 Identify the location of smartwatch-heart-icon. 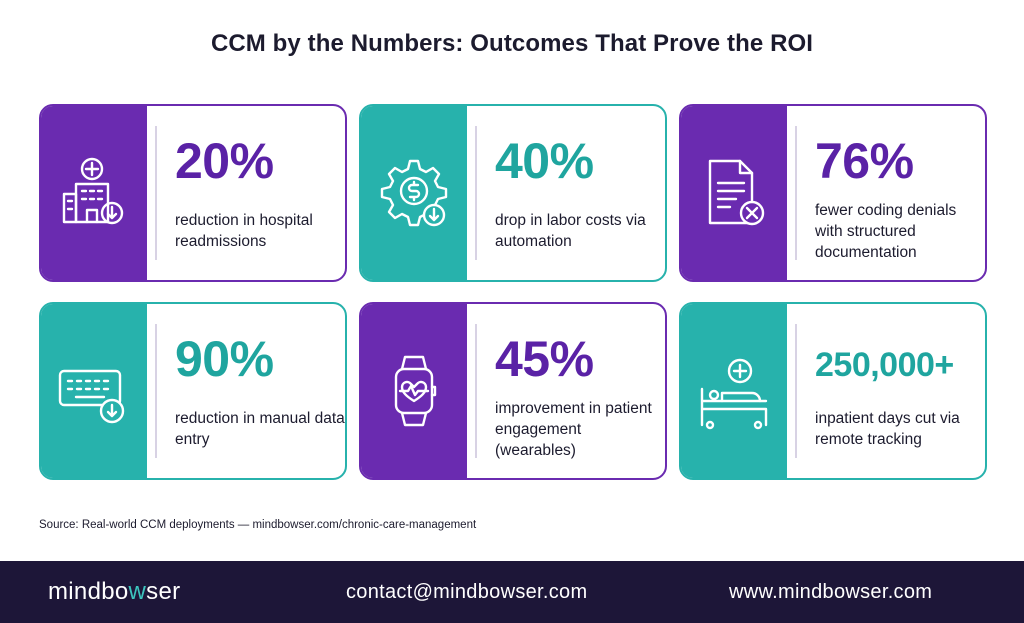
(415, 391).